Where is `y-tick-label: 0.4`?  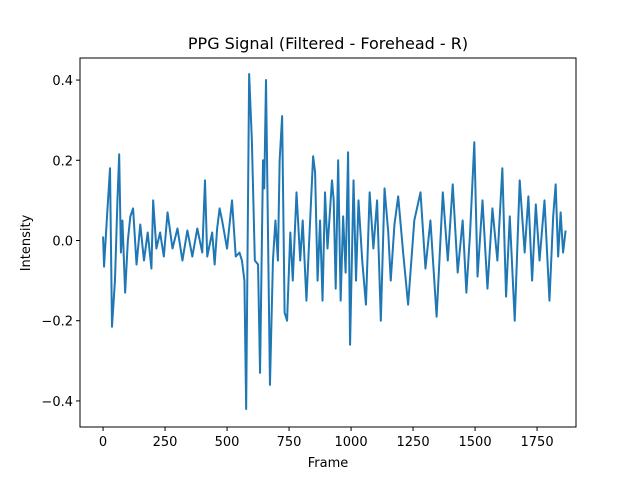
y-tick-label: 0.4 is located at coordinates (62, 81).